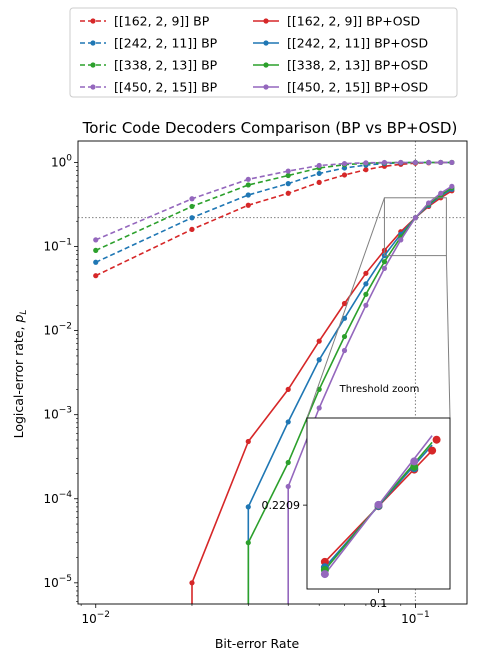 Image resolution: width=487 pixels, height=661 pixels. I want to click on series-line-450-2-15-bp, so click(273, 201).